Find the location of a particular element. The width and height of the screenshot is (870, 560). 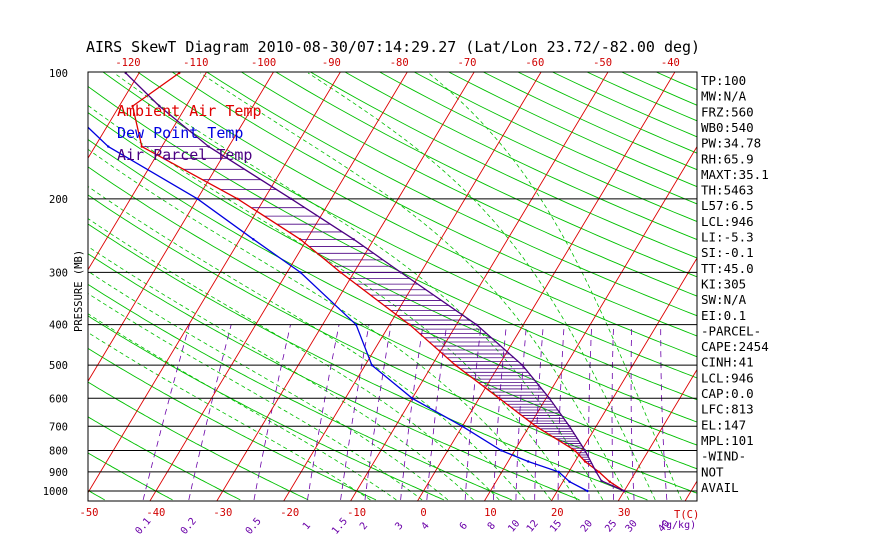

index-entry: KI:305 is located at coordinates (723, 283).